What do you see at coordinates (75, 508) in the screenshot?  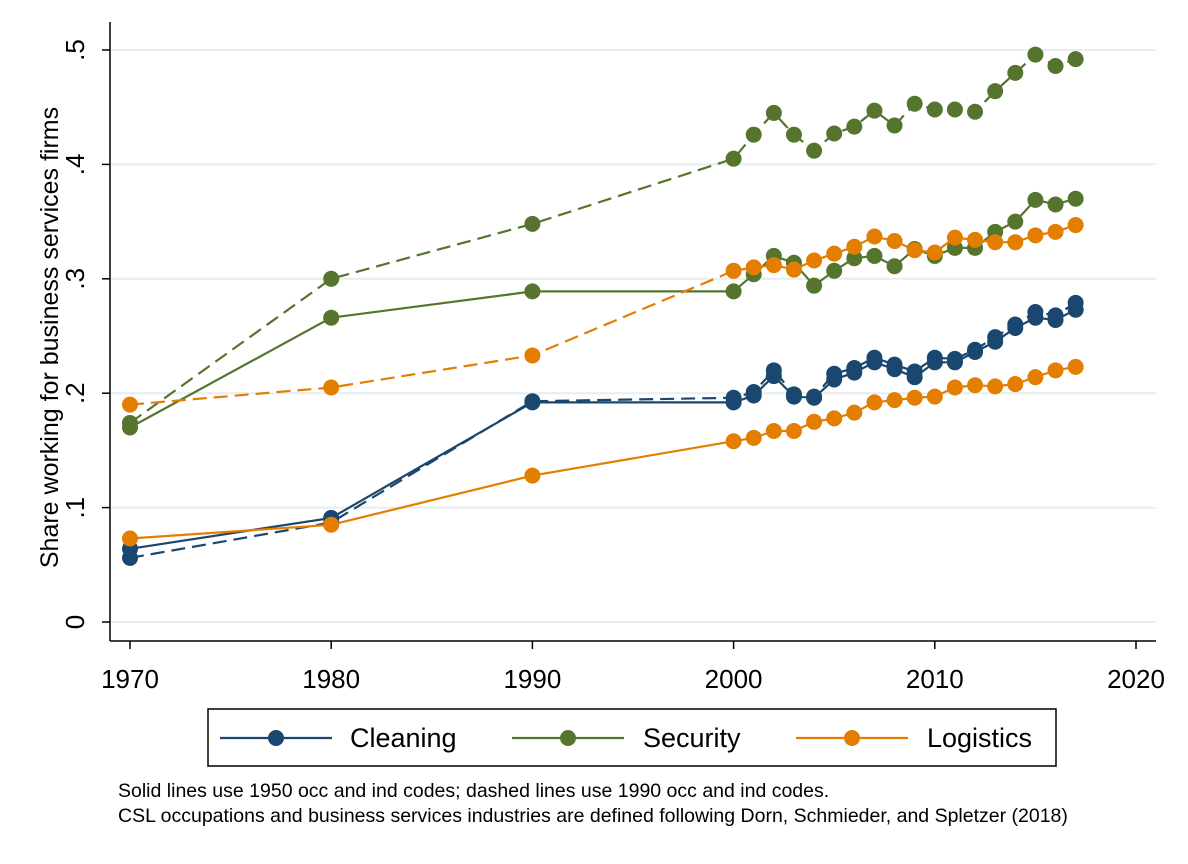 I see `y-tick-label: .1` at bounding box center [75, 508].